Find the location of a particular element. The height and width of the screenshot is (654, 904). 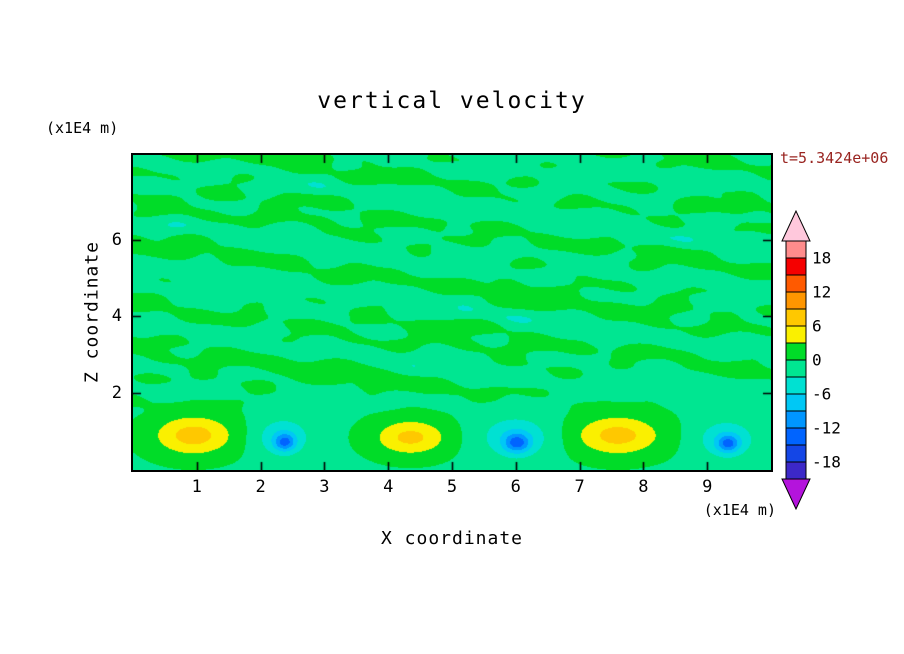

x-tick-label: 2 is located at coordinates (260, 487).